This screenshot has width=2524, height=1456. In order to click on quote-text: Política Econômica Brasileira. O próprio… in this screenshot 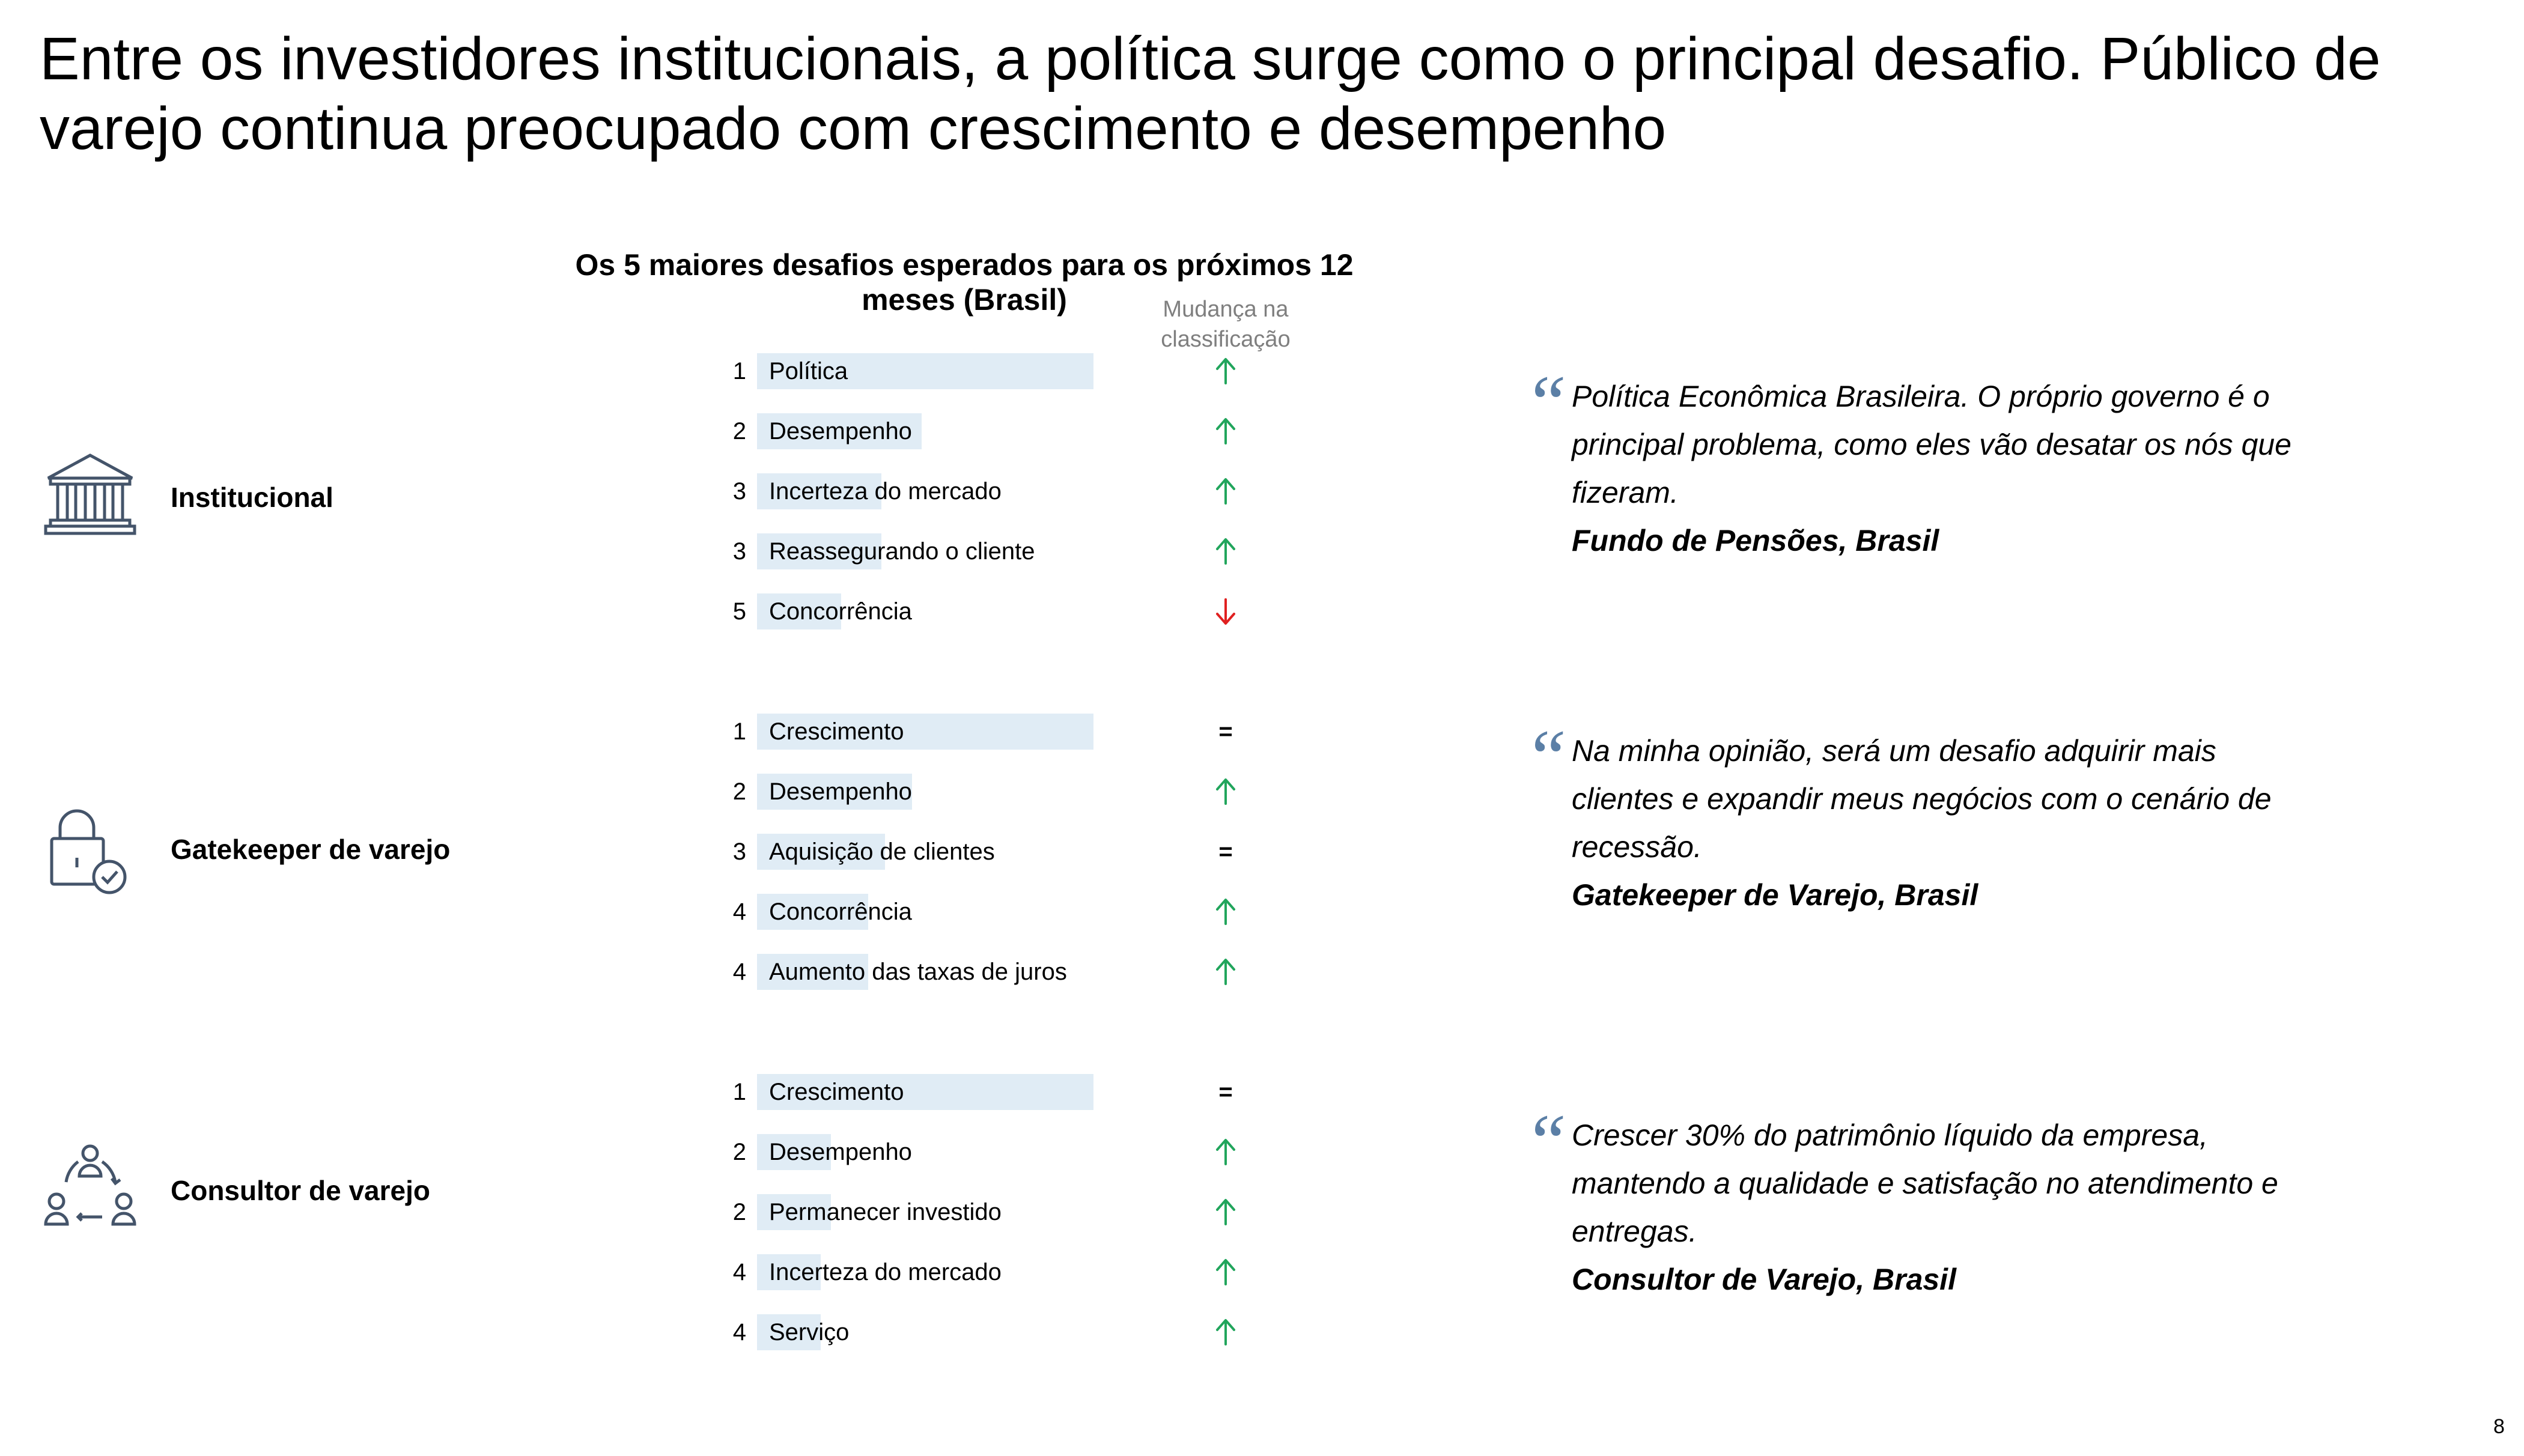, I will do `click(1931, 445)`.